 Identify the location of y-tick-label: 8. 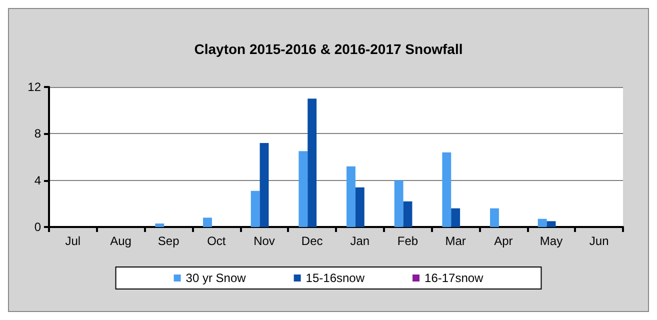
(38, 133).